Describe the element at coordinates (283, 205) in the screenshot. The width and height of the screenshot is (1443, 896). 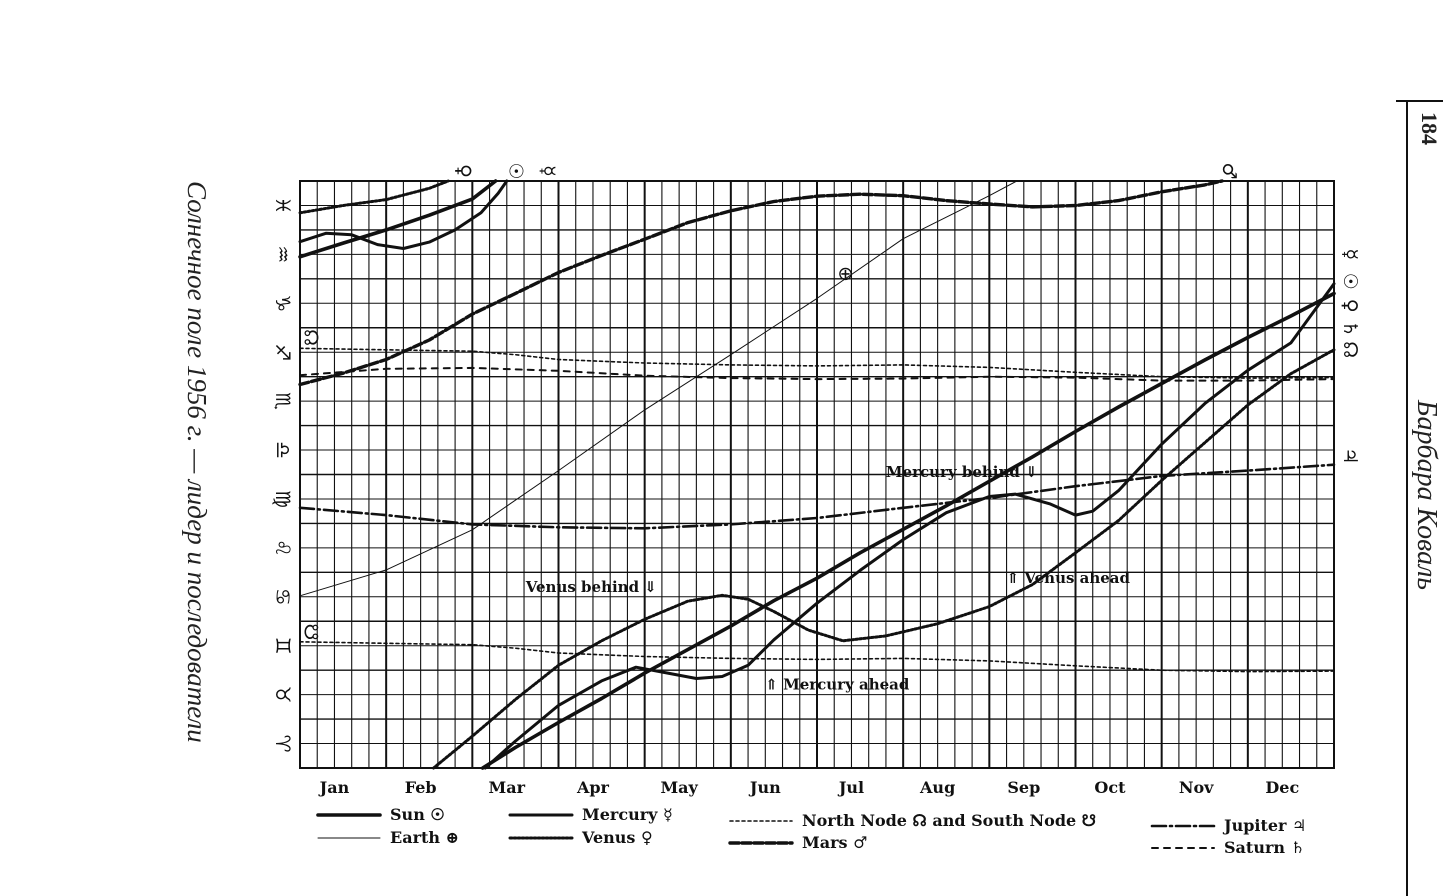
I see `y-tick-label: ♓` at that location.